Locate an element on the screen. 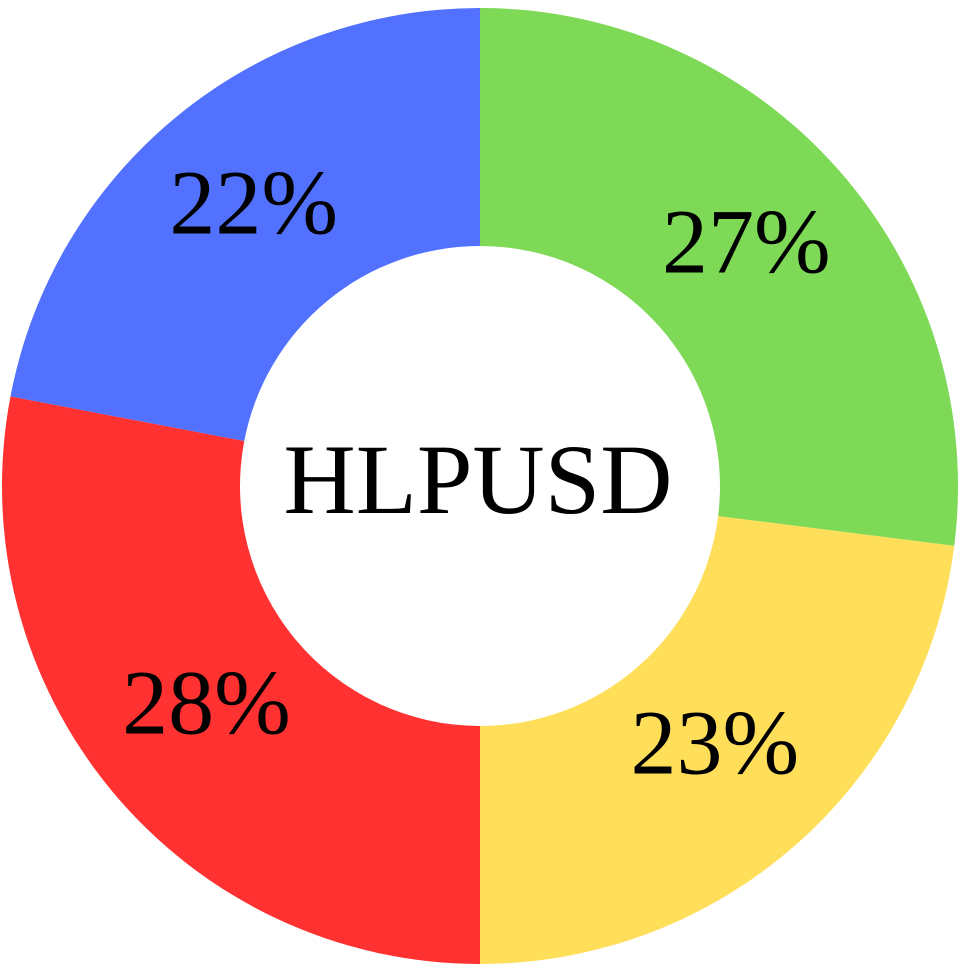 The image size is (961, 972). slice-label: 28% is located at coordinates (206, 702).